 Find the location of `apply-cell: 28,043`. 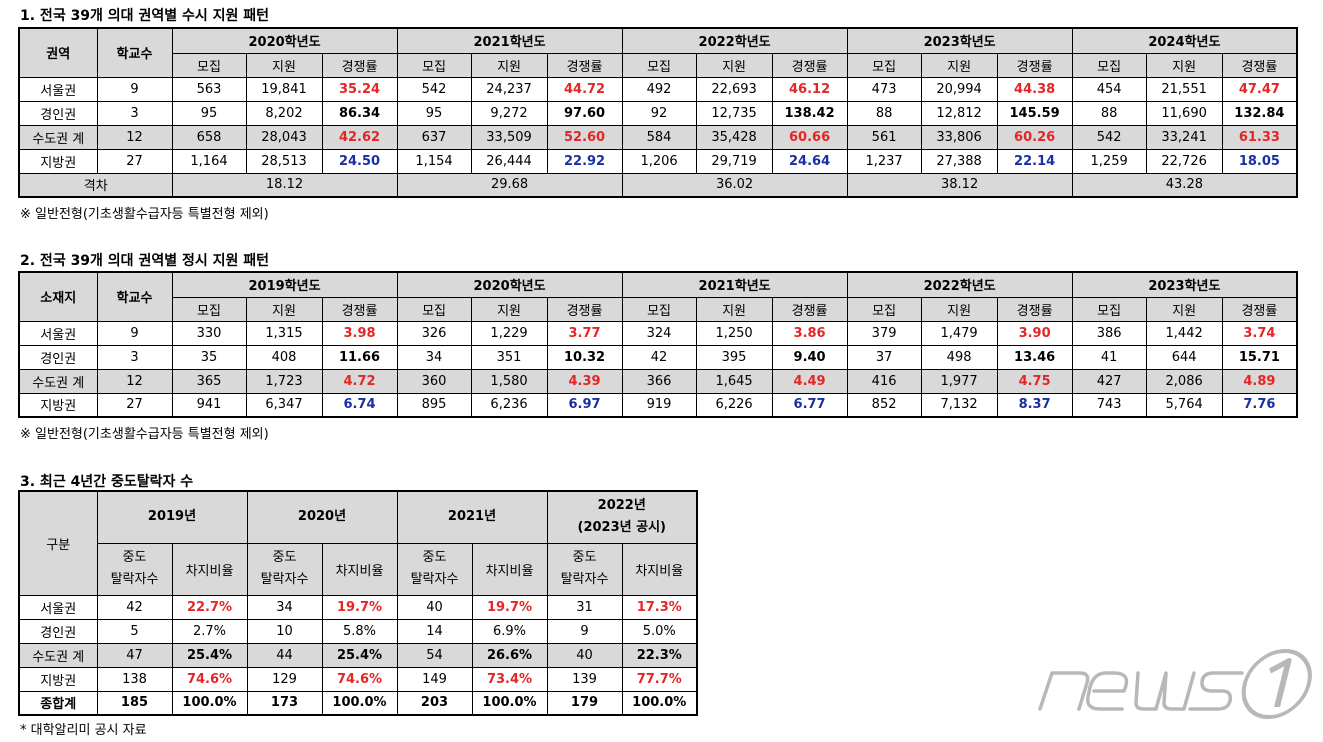

apply-cell: 28,043 is located at coordinates (284, 137).